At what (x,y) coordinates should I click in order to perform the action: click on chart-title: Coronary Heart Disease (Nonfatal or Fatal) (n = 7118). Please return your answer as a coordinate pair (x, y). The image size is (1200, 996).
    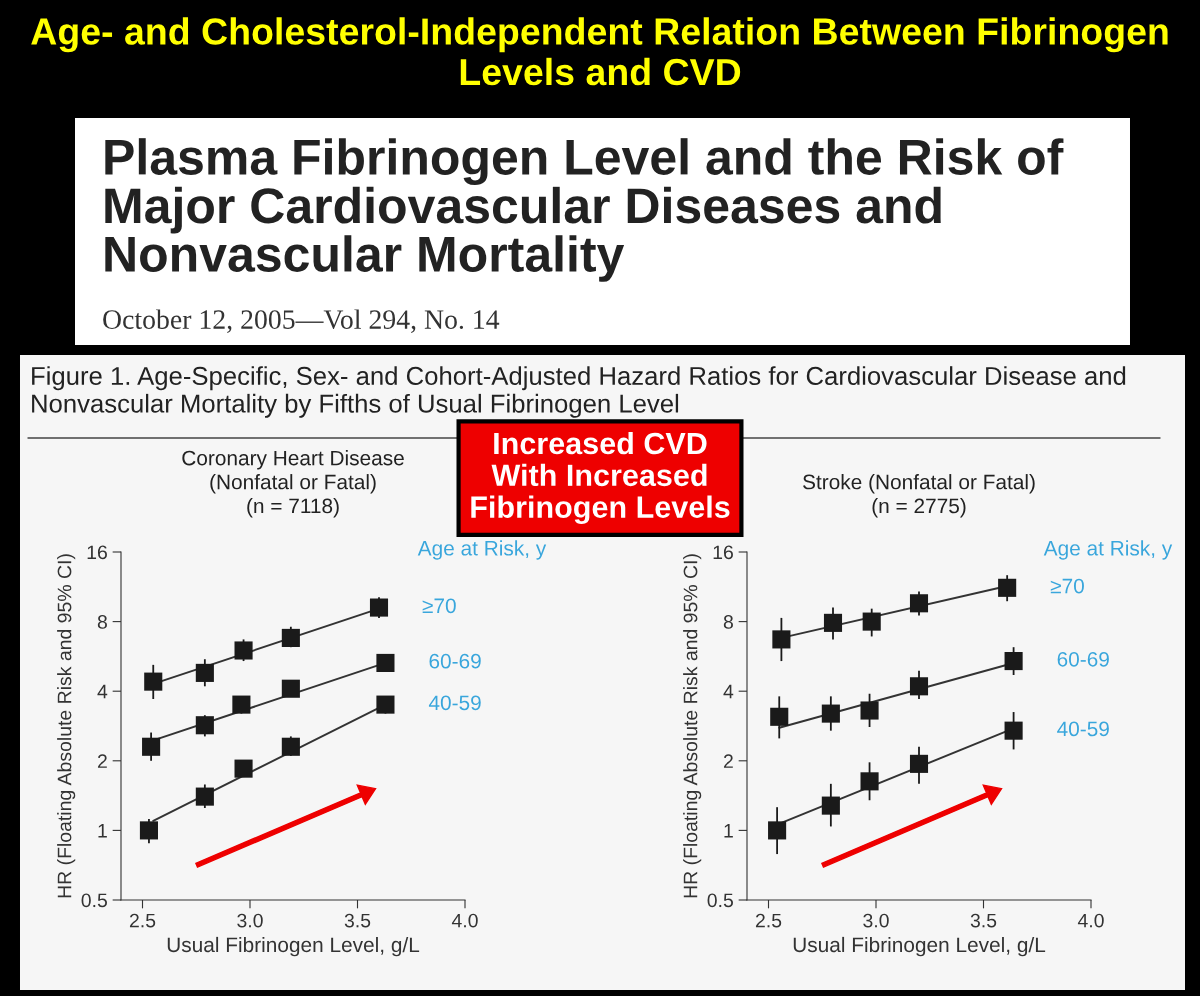
    Looking at the image, I should click on (293, 484).